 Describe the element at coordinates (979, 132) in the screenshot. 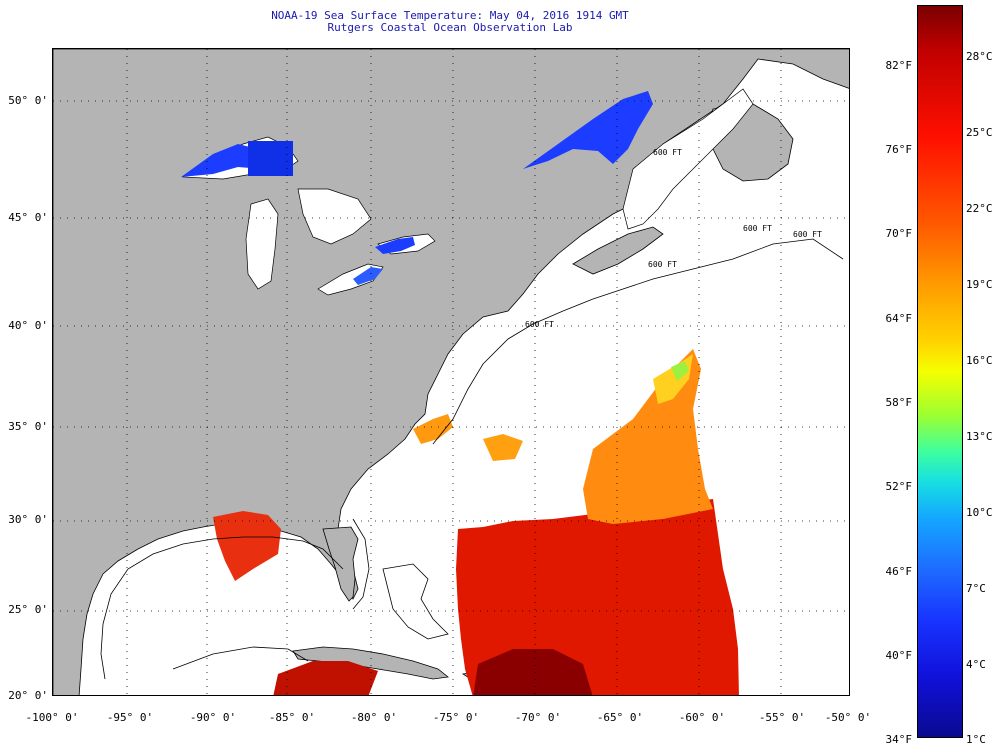

I see `colorbar-c-25: 25°C` at that location.